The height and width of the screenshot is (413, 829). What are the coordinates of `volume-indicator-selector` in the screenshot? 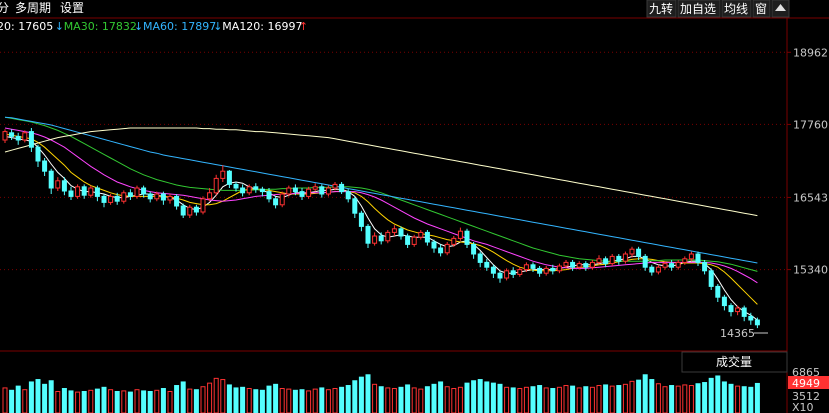 It's located at (734, 362).